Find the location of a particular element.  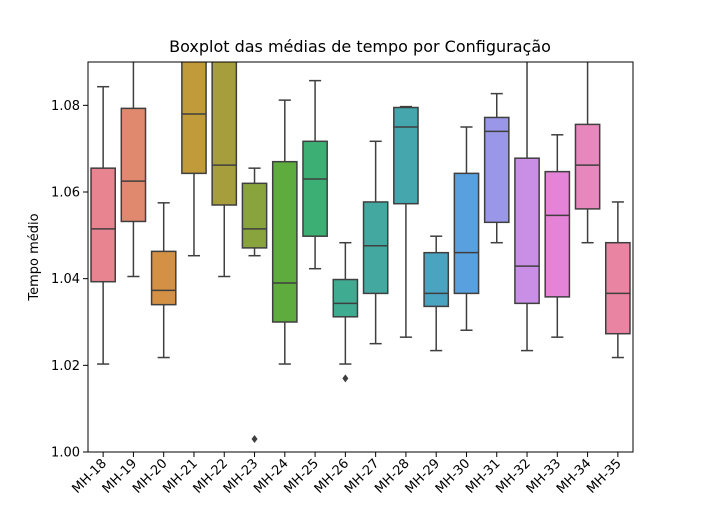

y-tick-label: 1.06 is located at coordinates (65, 193).